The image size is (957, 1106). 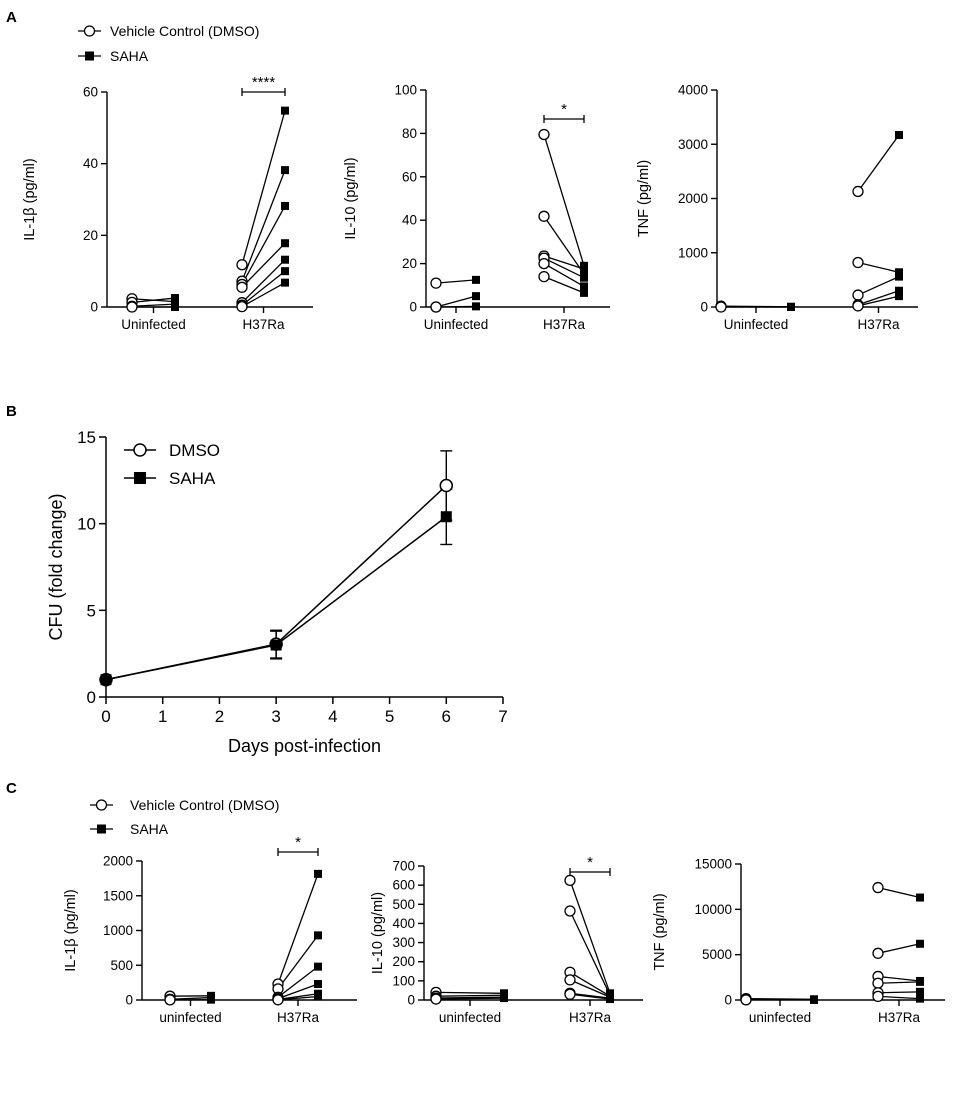 I want to click on significance-label: ****, so click(x=264, y=82).